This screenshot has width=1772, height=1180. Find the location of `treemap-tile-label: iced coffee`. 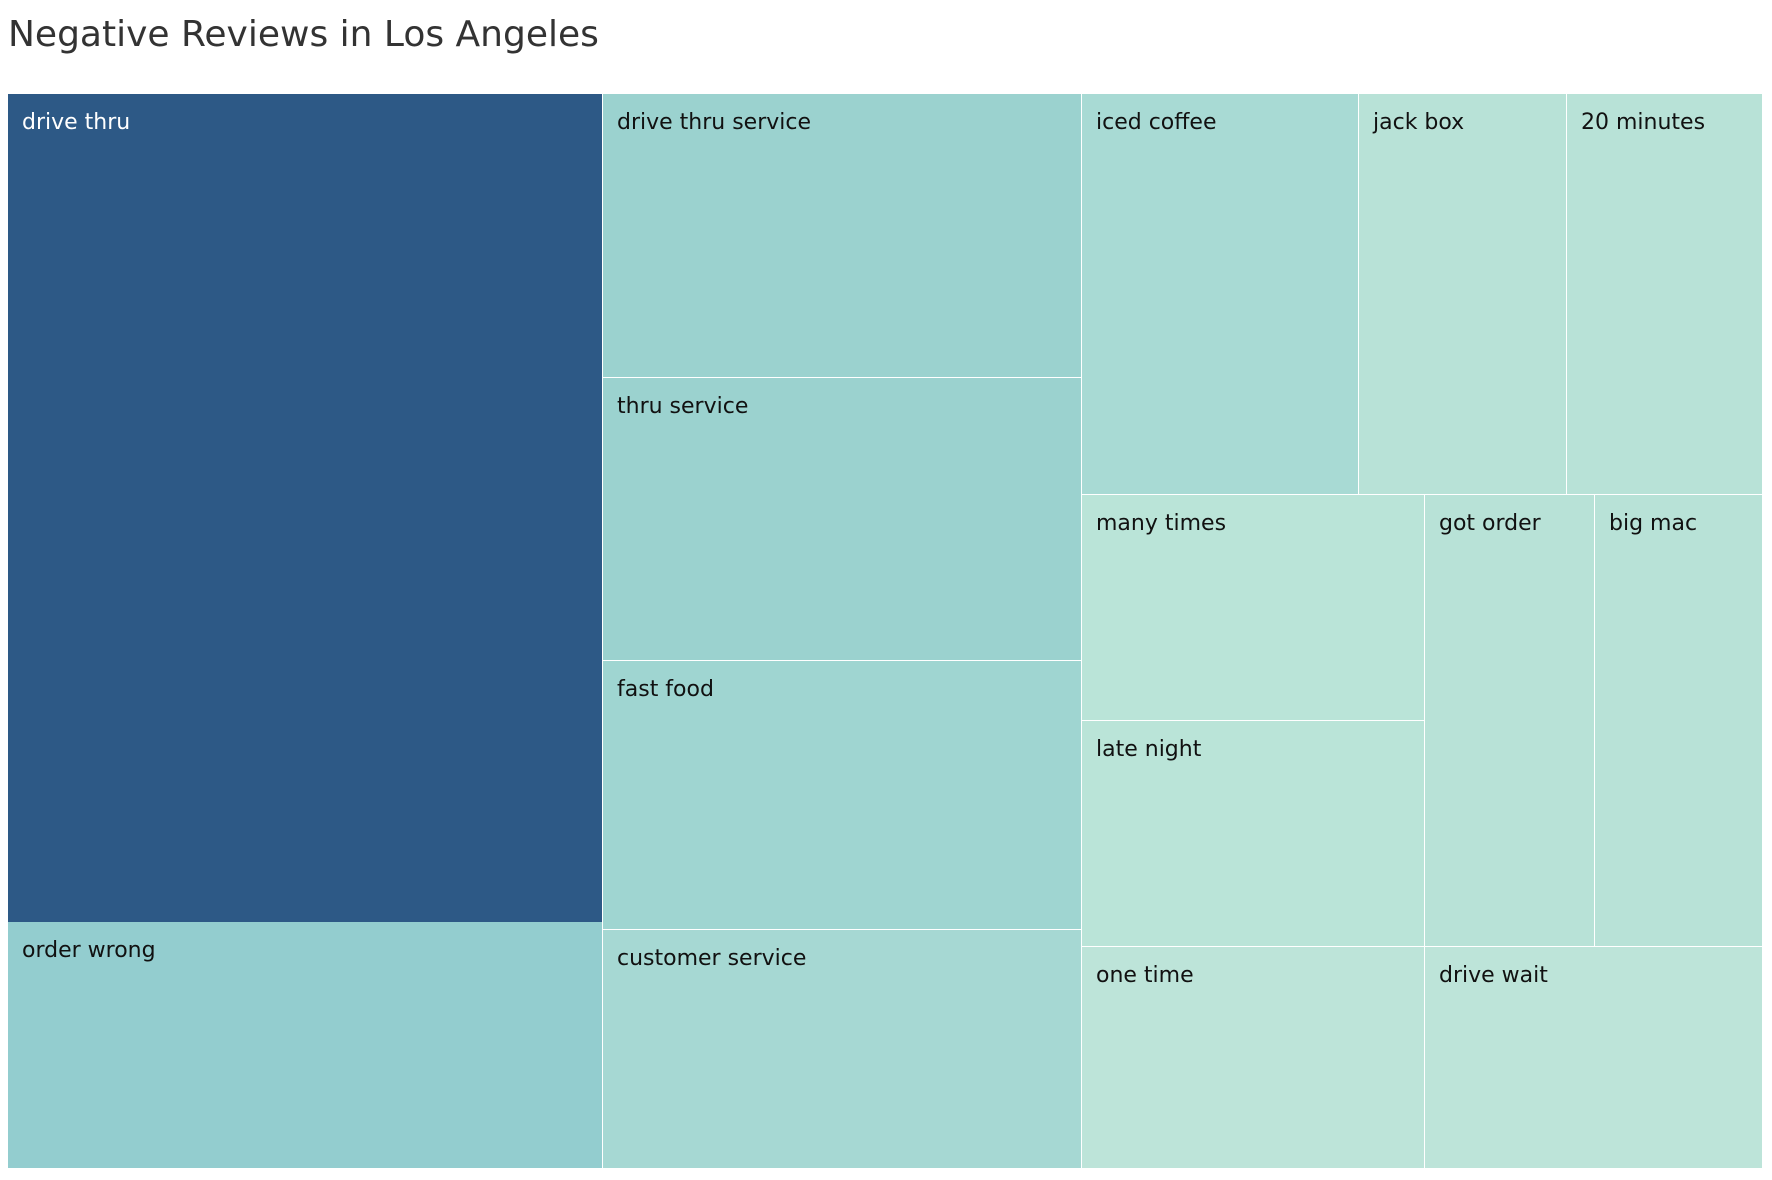

treemap-tile-label: iced coffee is located at coordinates (1156, 122).